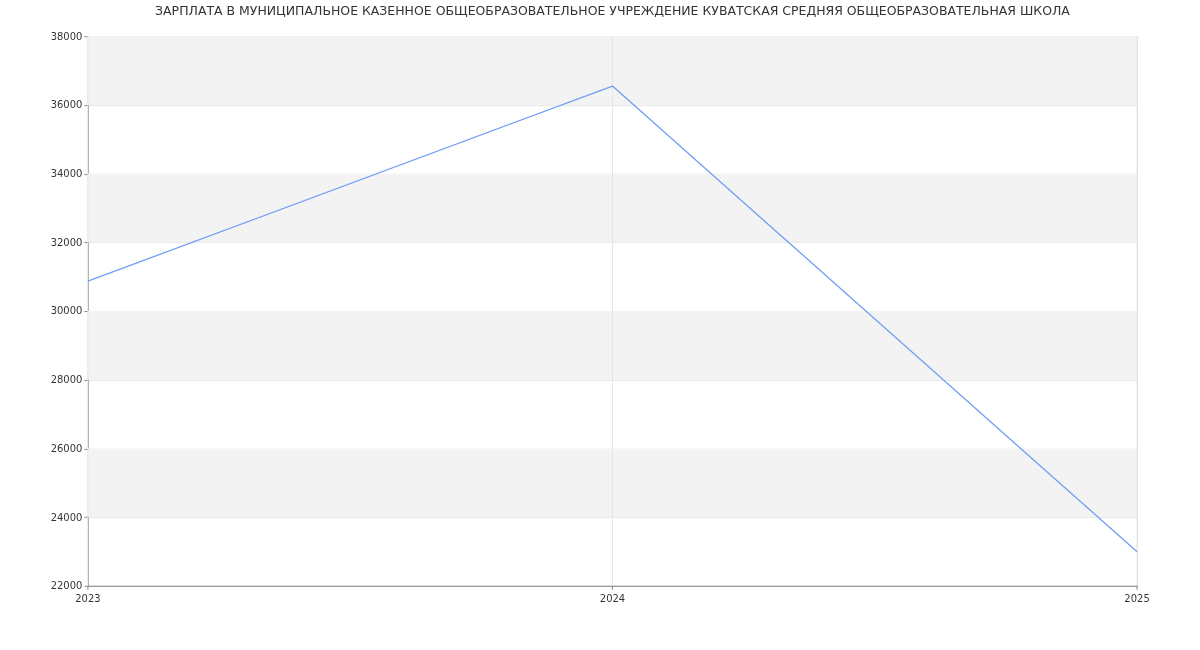  I want to click on y-tick-label: 36000, so click(66, 105).